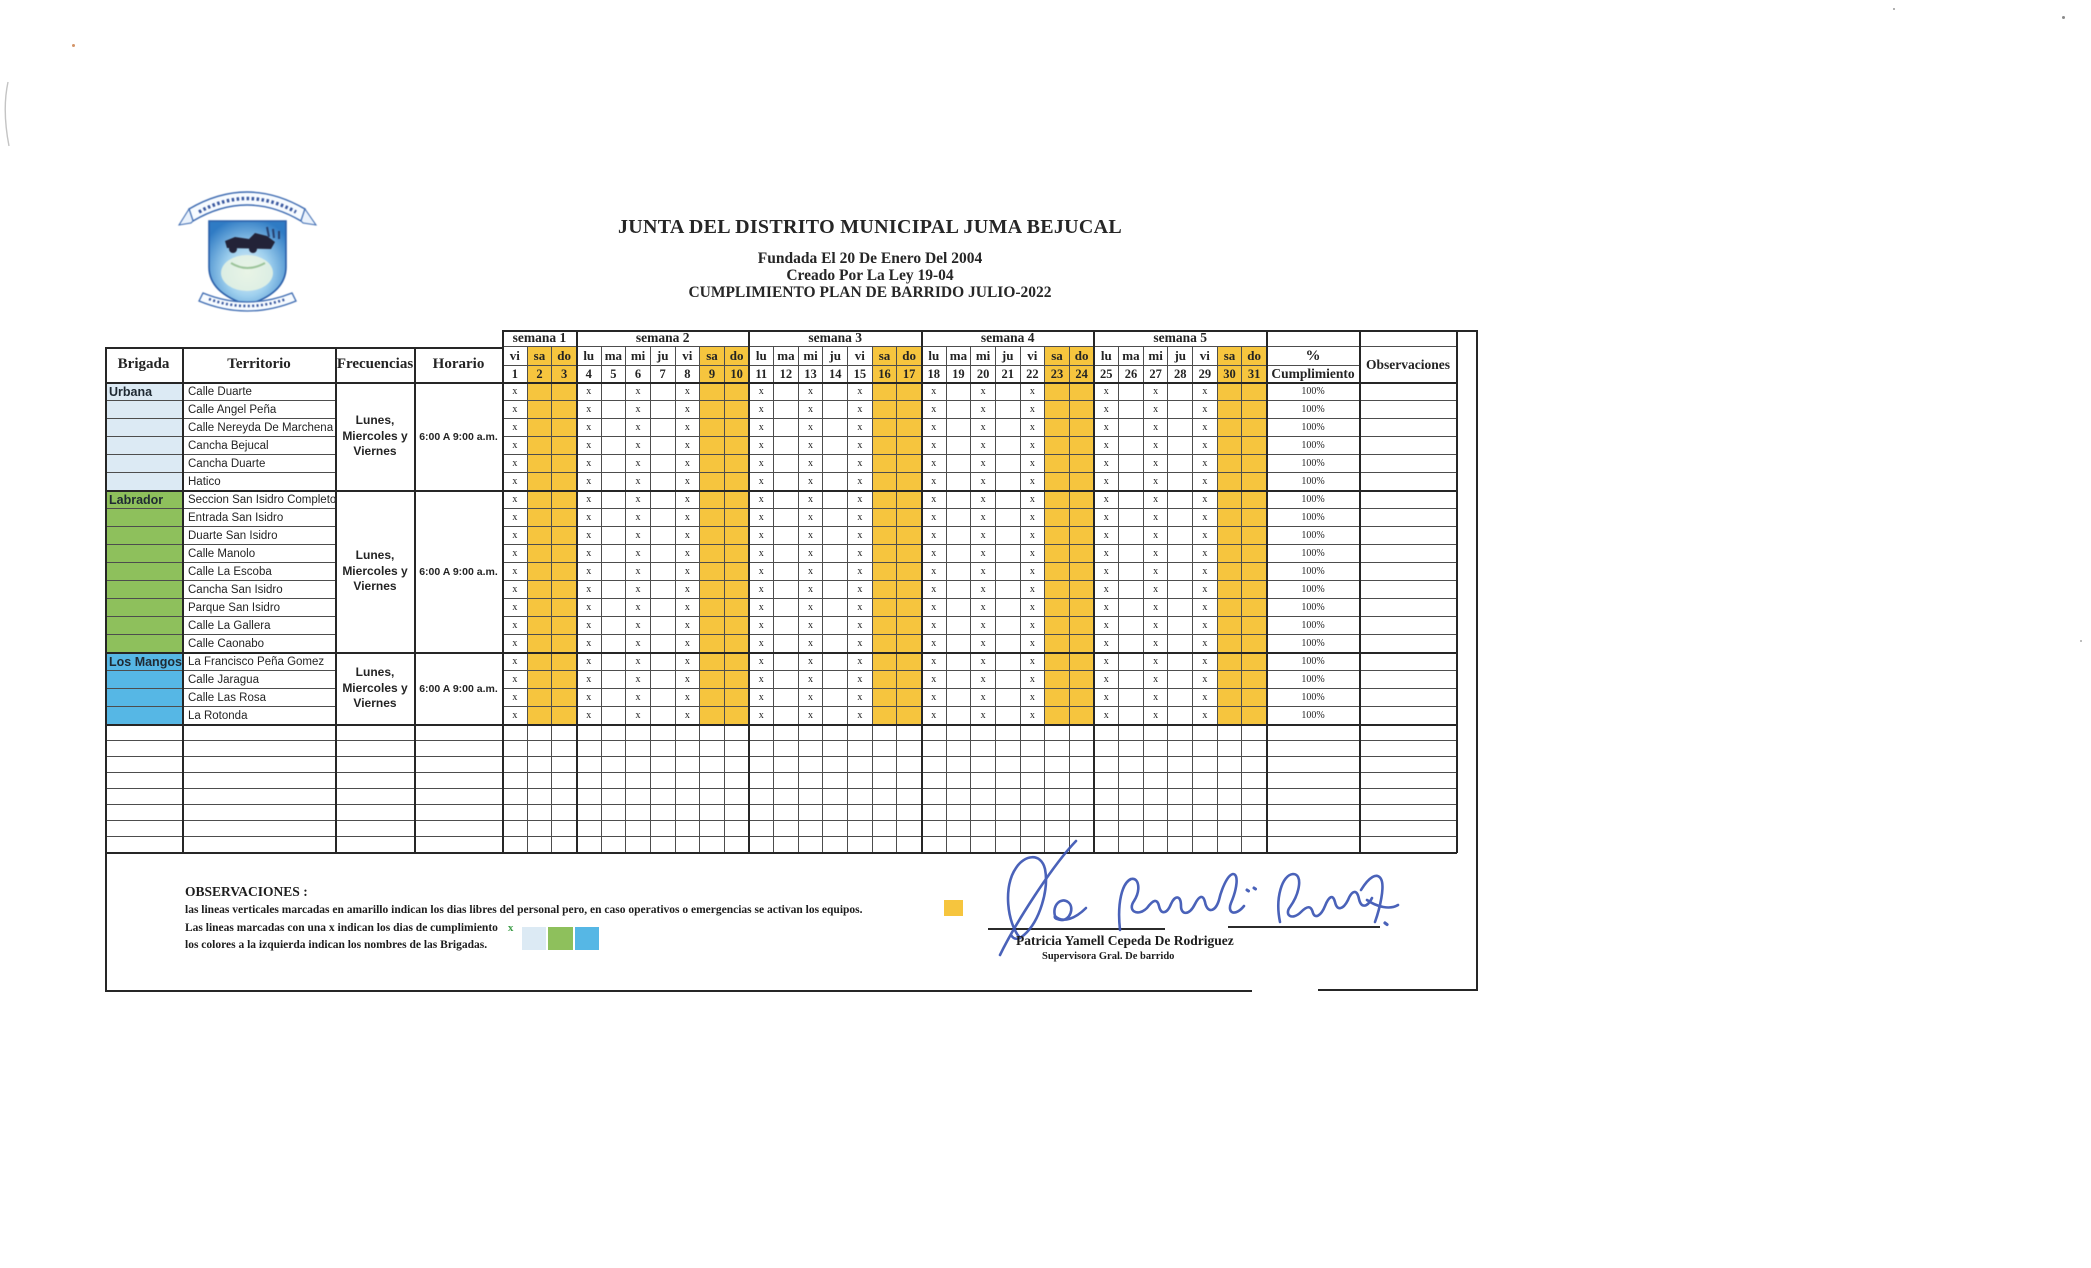 This screenshot has height=1268, width=2091. Describe the element at coordinates (259, 428) in the screenshot. I see `territorio-cell: Calle Nereyda De Marchena` at that location.